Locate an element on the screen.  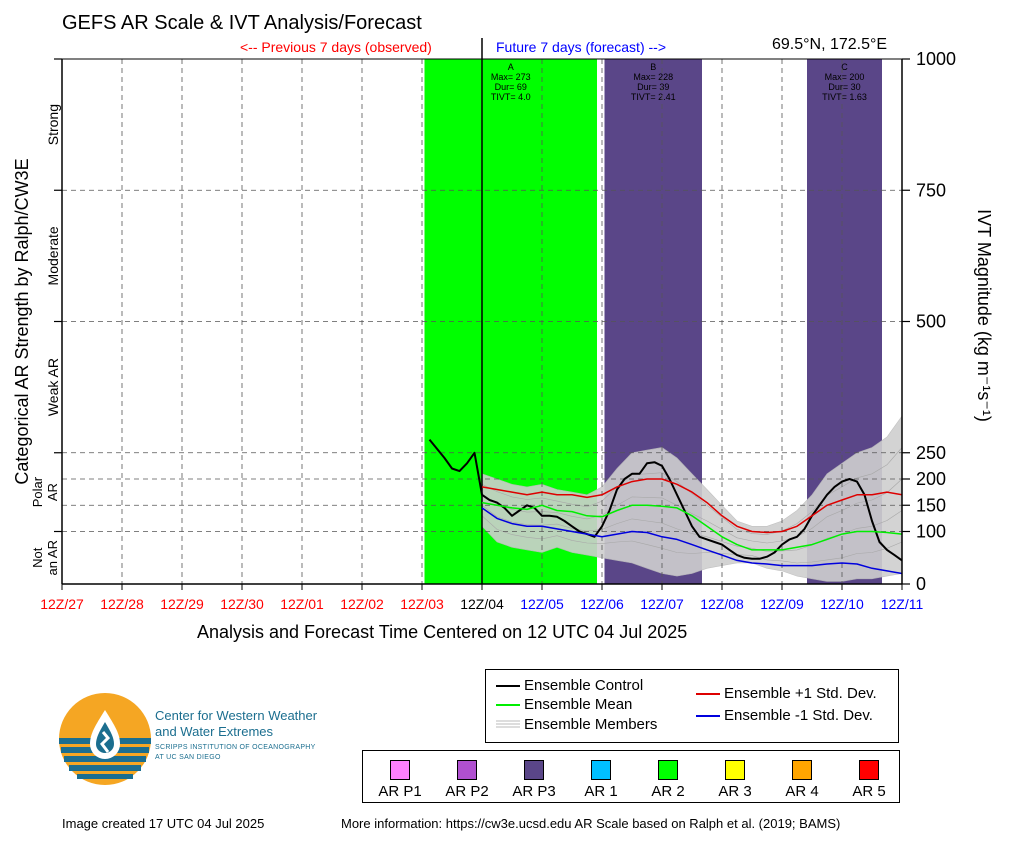
series-control is located at coordinates (665, 500).